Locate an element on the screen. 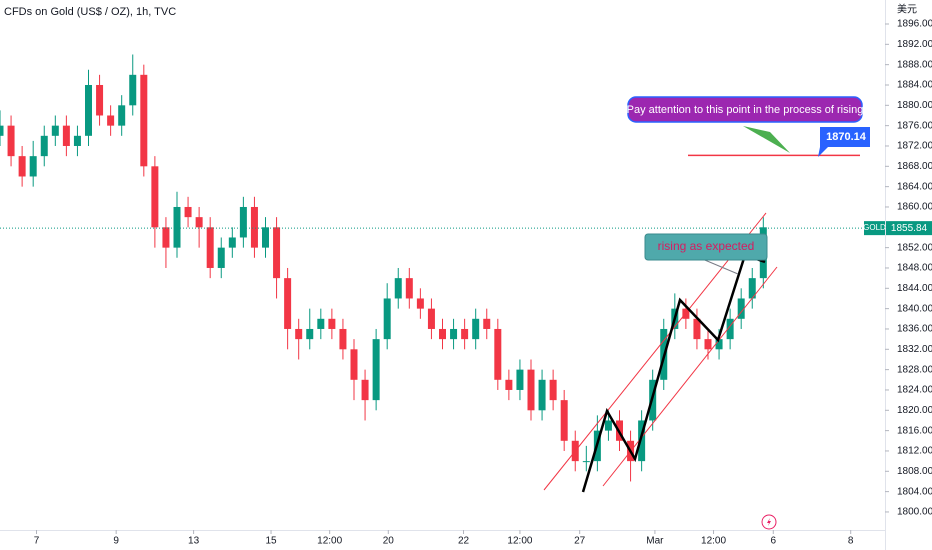 This screenshot has height=550, width=932. x-tick-label: 22 is located at coordinates (464, 541).